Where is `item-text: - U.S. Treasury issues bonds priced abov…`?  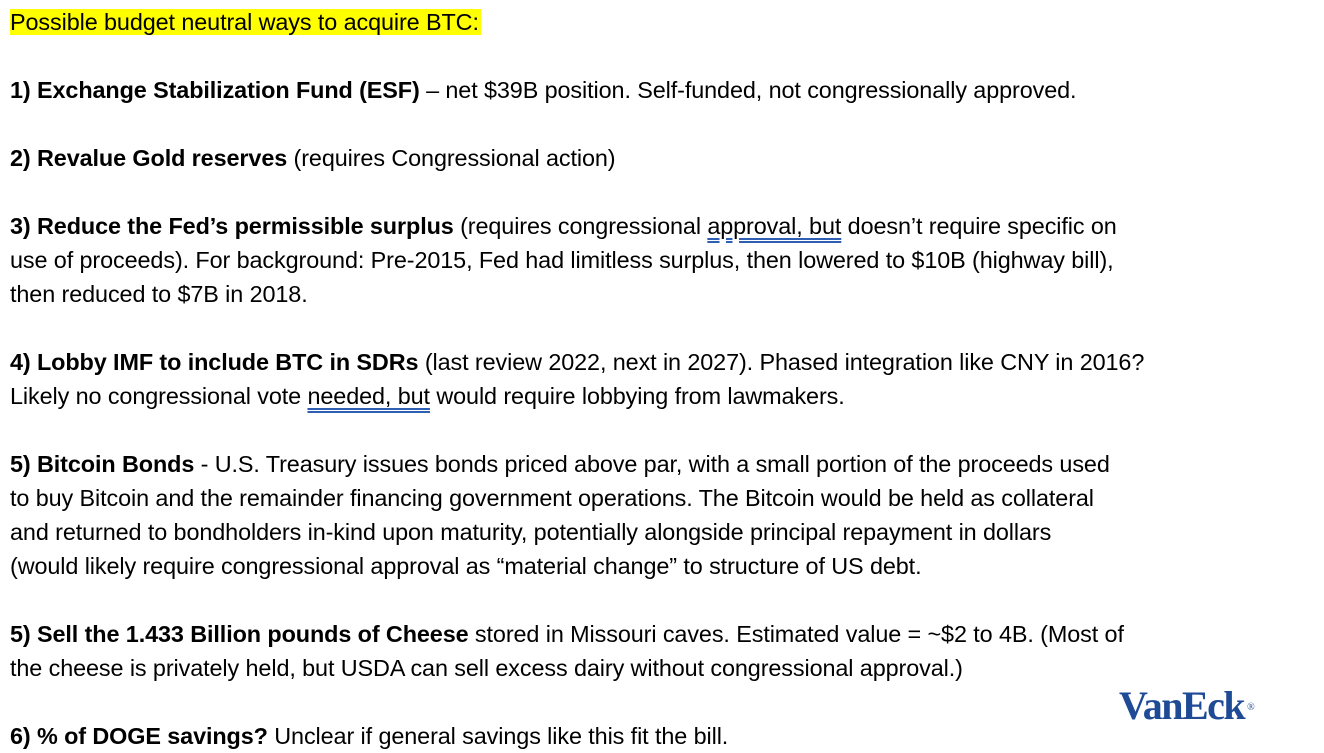
item-text: - U.S. Treasury issues bonds priced abov… is located at coordinates (652, 464).